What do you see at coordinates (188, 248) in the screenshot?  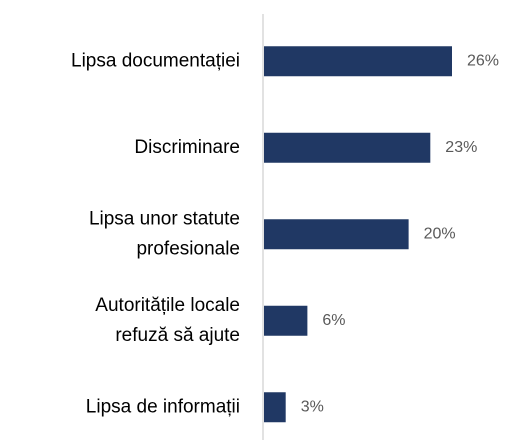 I see `category-label-line: profesionale` at bounding box center [188, 248].